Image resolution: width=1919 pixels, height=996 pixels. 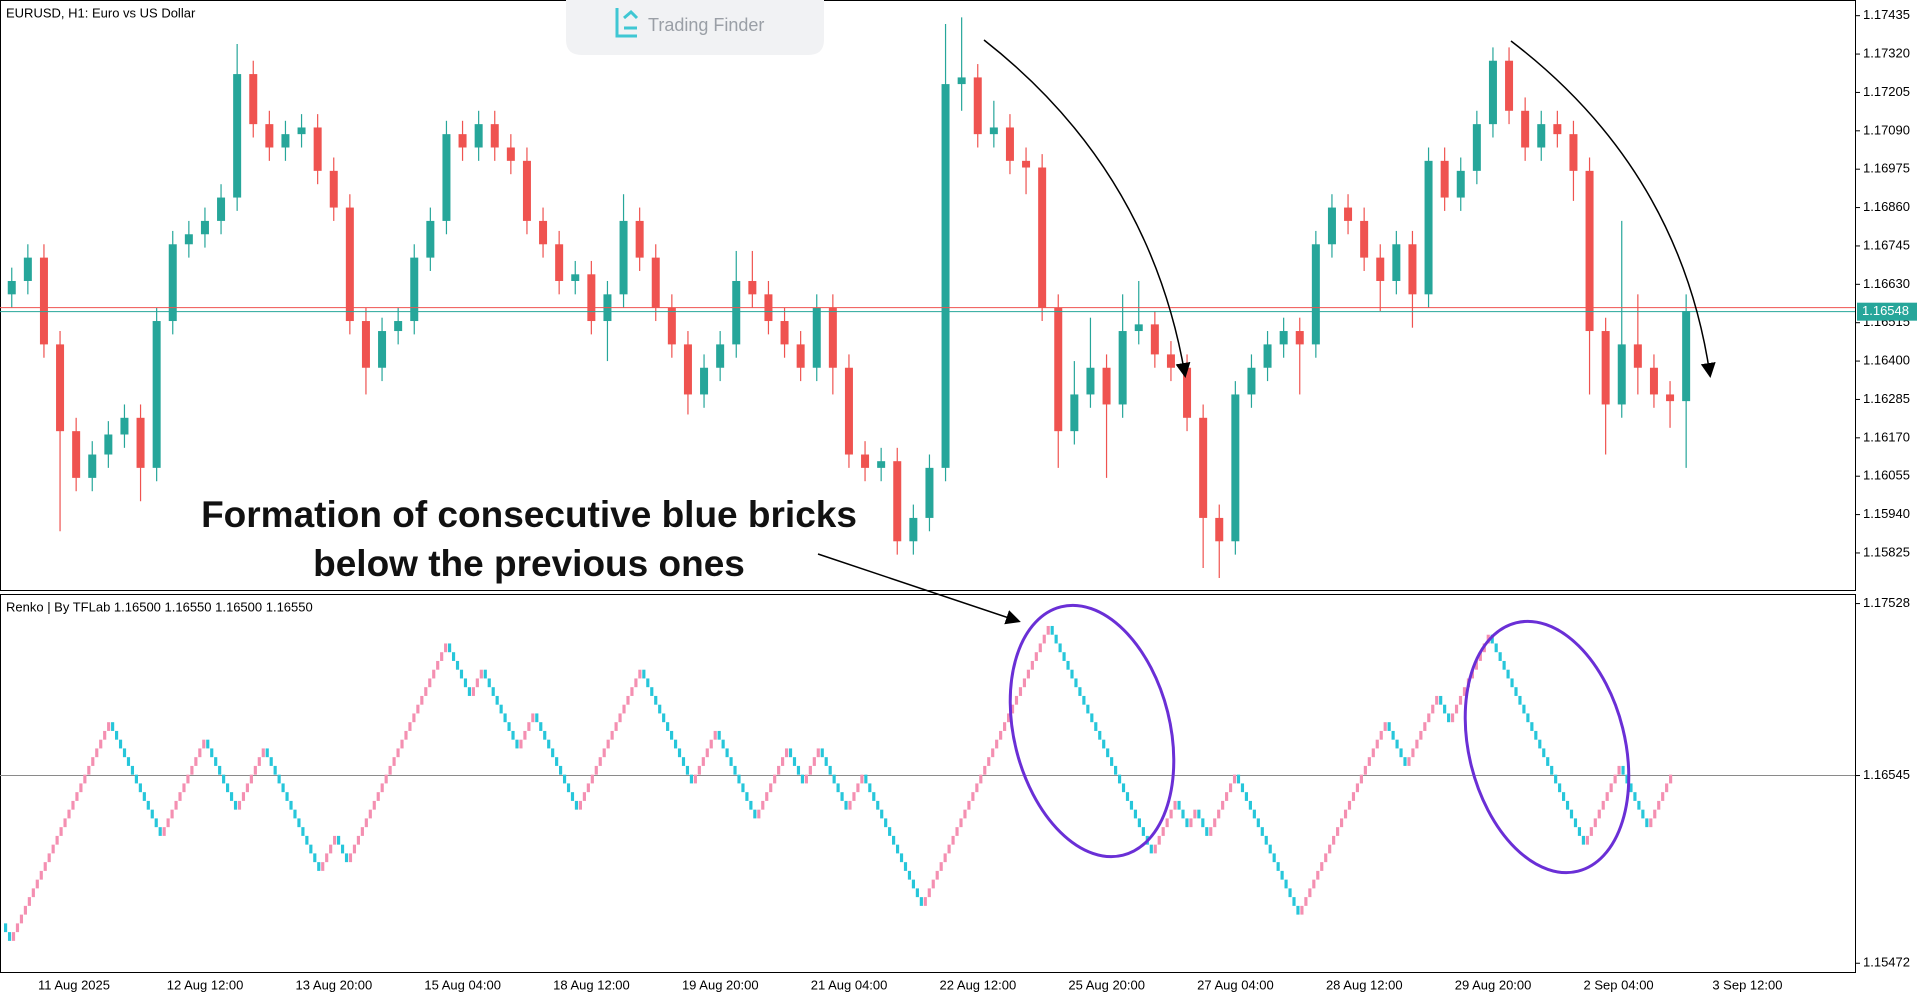 I want to click on x-tick-label: 19 Aug 20:00, so click(x=720, y=984).